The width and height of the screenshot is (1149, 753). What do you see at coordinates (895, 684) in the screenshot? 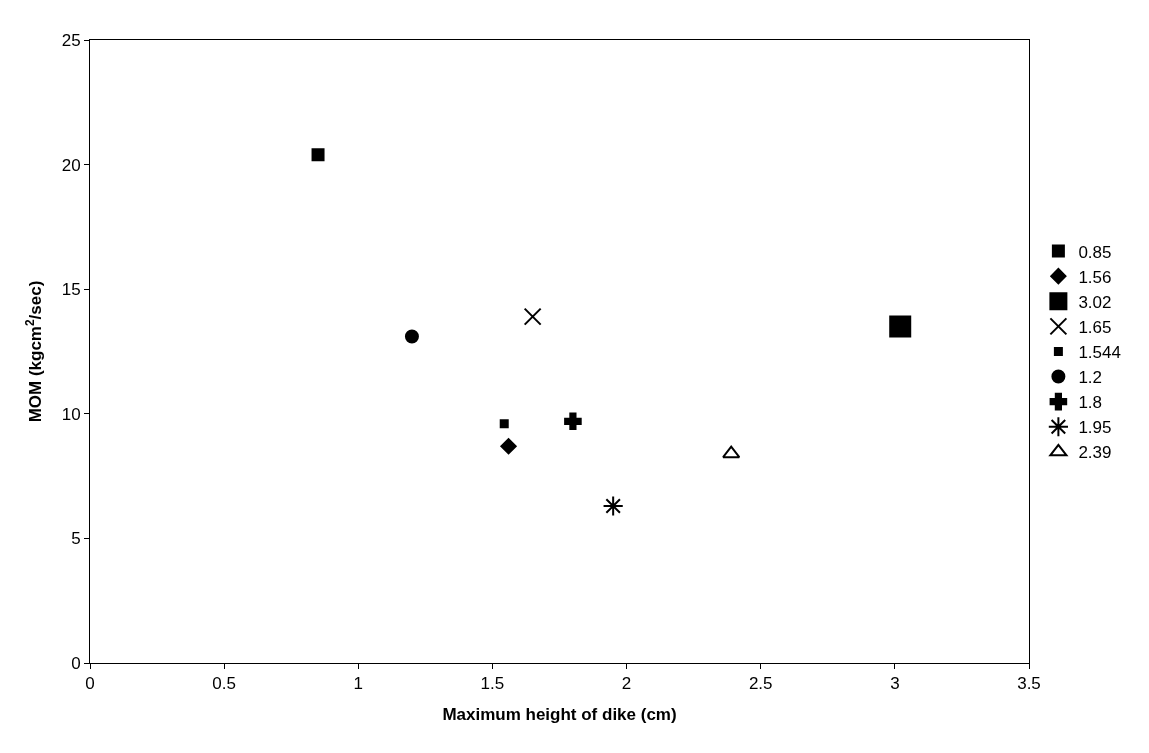
I see `x-tick-label: 3` at bounding box center [895, 684].